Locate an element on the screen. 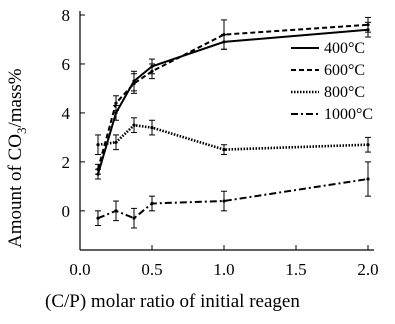 The image size is (395, 324). y-tick-label: 8 is located at coordinates (66, 15).